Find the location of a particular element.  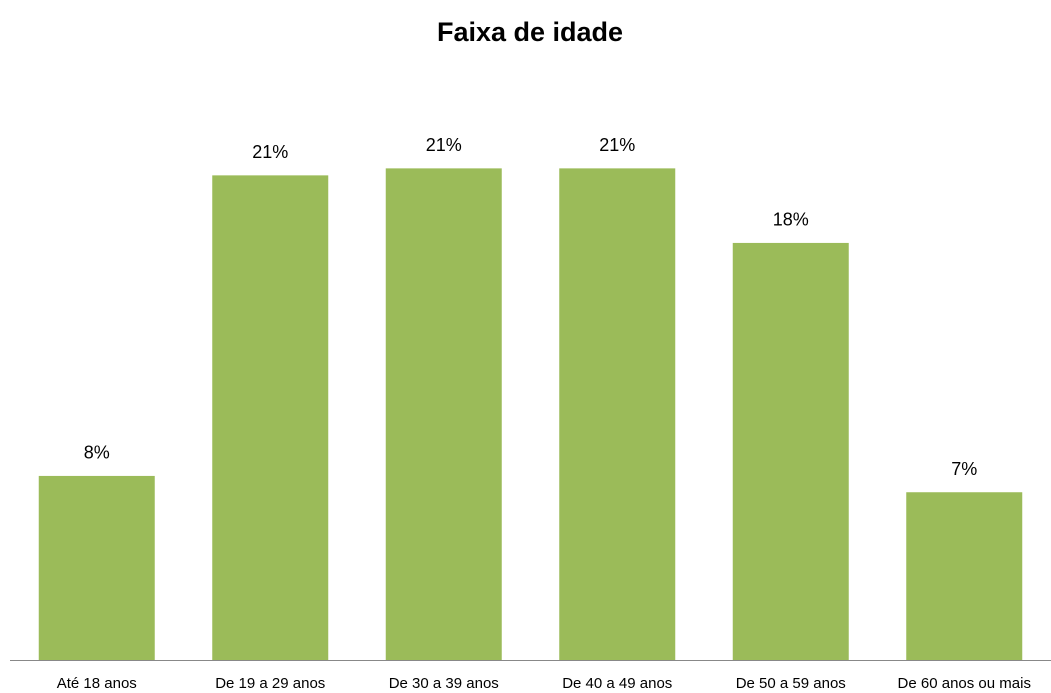

x-tick-label: De 60 anos ou mais is located at coordinates (964, 683).